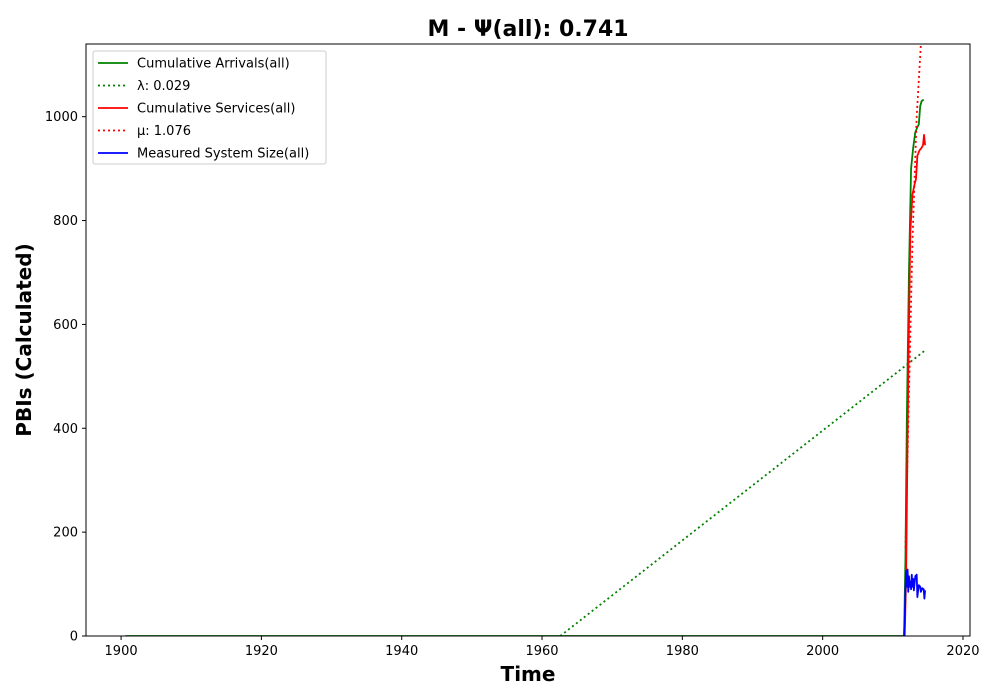 This screenshot has height=700, width=1000. Describe the element at coordinates (121, 651) in the screenshot. I see `x-tick-label: 1900` at that location.